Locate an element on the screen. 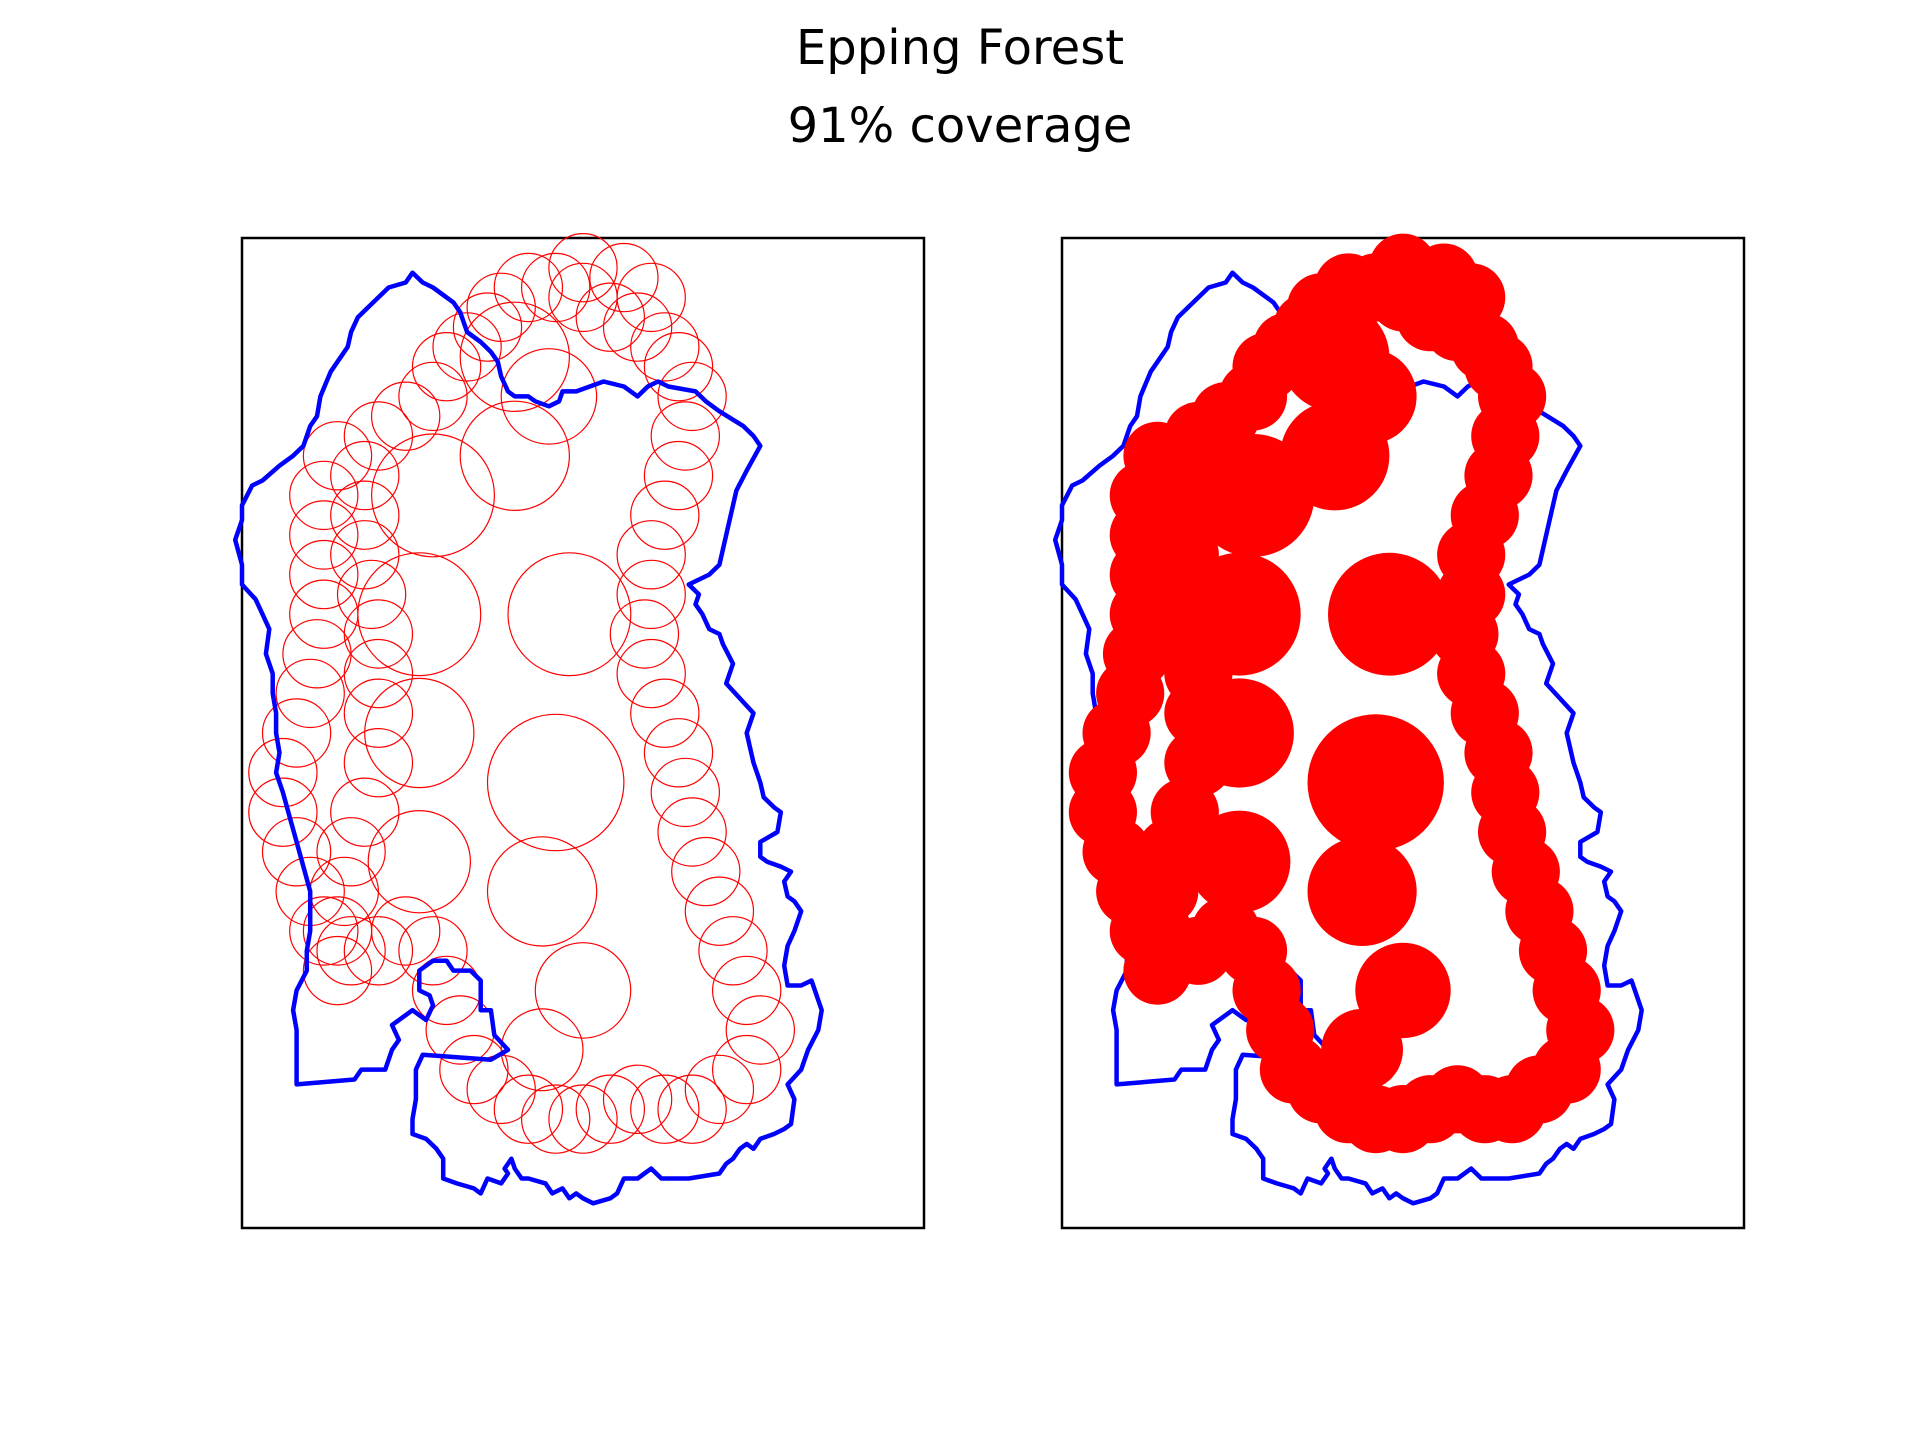 The height and width of the screenshot is (1440, 1920). chart-subtitle: 91% coverage is located at coordinates (960, 126).